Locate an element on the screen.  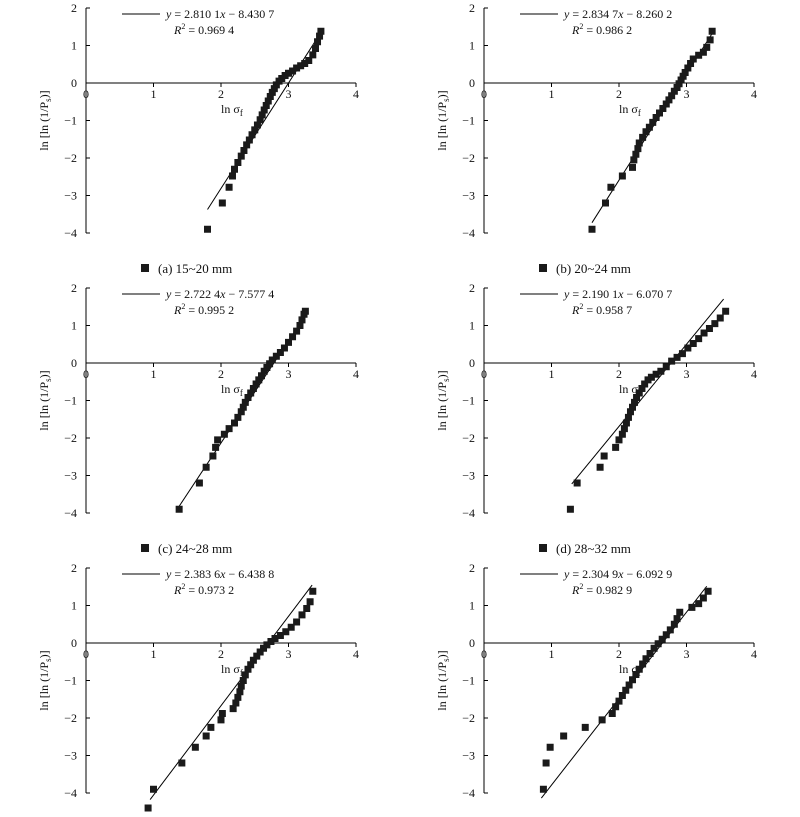
x-tick-label: 2 is located at coordinates (221, 374).